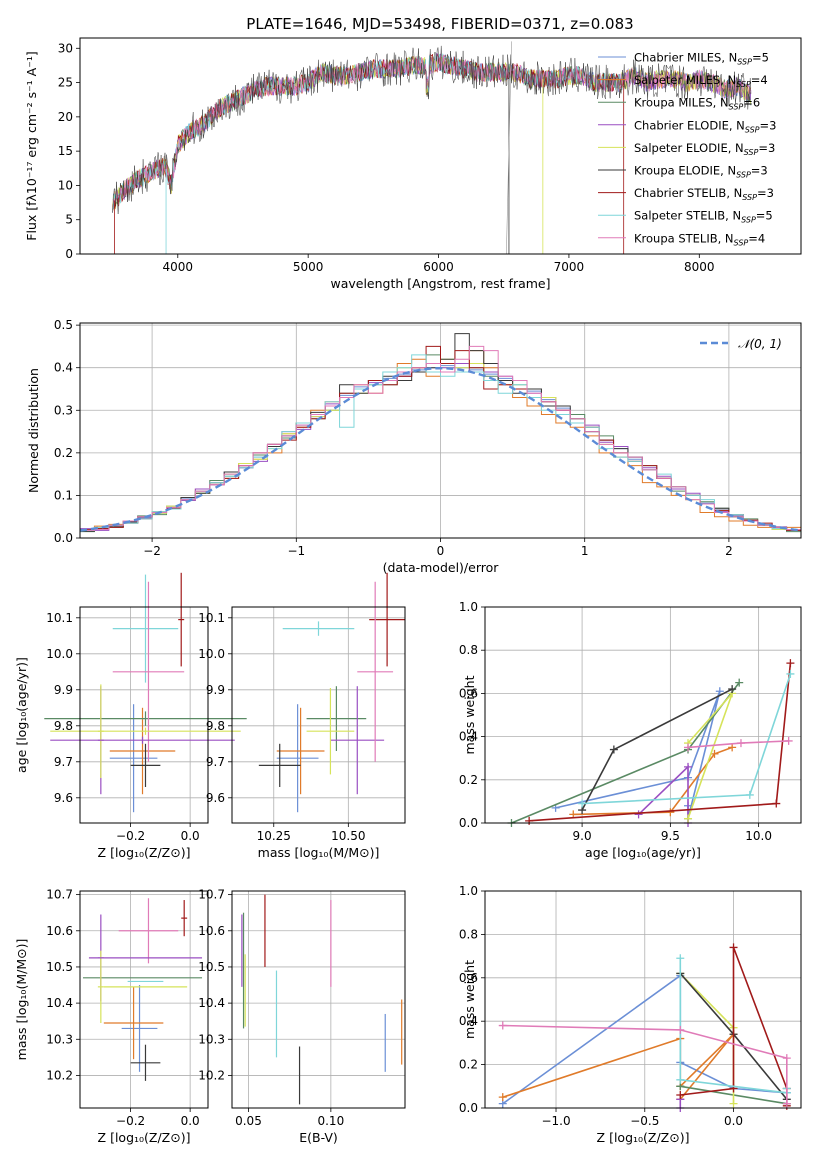 This screenshot has width=819, height=1170. Describe the element at coordinates (63, 410) in the screenshot. I see `y-tick-label: 0.3` at that location.